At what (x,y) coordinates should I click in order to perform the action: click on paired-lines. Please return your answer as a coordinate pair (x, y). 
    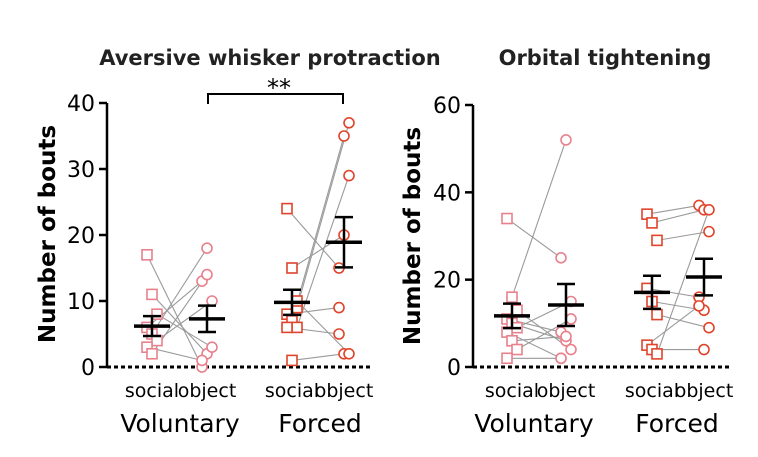
    Looking at the image, I should click on (608, 249).